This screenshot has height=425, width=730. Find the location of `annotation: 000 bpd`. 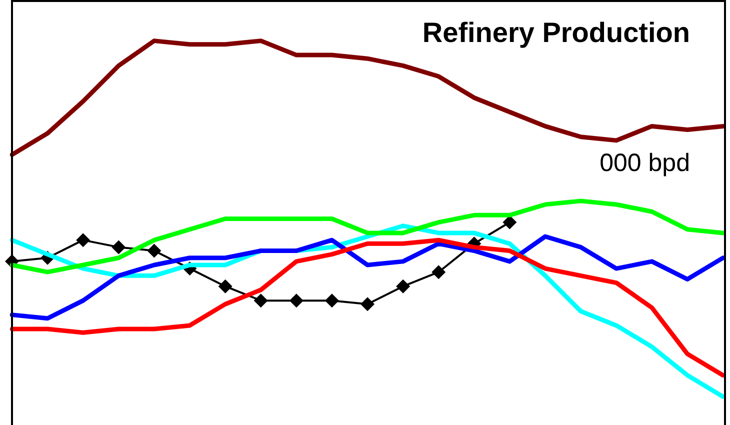

annotation: 000 bpd is located at coordinates (645, 163).